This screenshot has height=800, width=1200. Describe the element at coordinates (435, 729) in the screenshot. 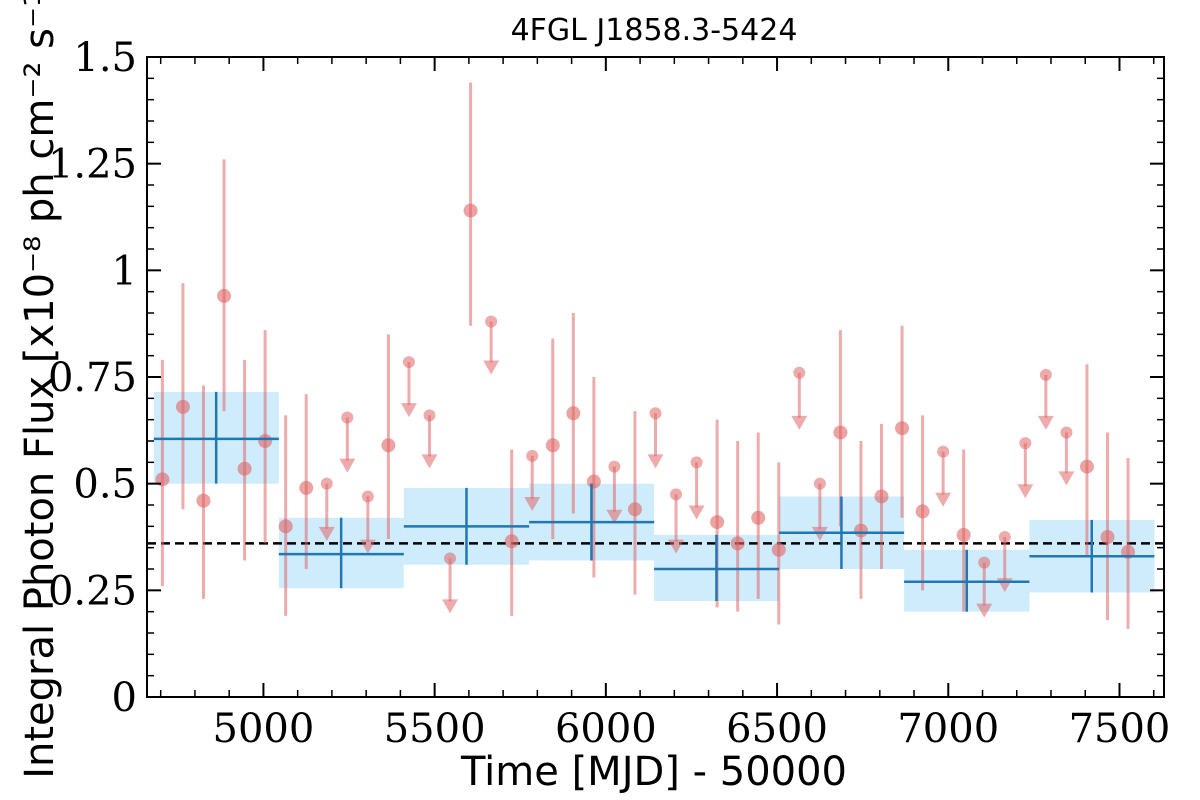

I see `x-tick-label: 5500` at that location.